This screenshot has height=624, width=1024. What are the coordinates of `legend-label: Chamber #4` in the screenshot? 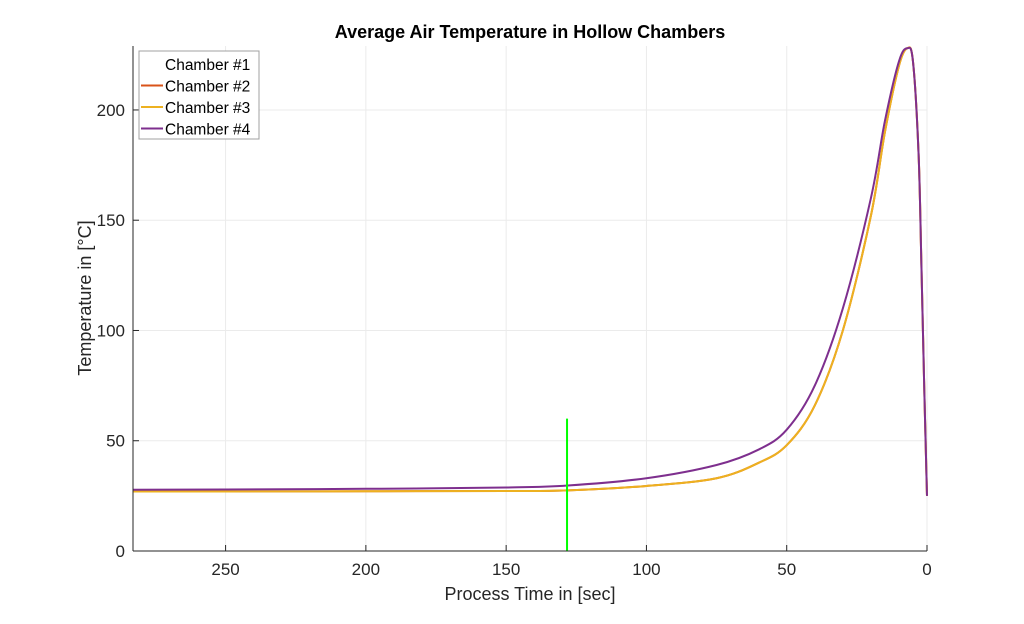 It's located at (208, 130).